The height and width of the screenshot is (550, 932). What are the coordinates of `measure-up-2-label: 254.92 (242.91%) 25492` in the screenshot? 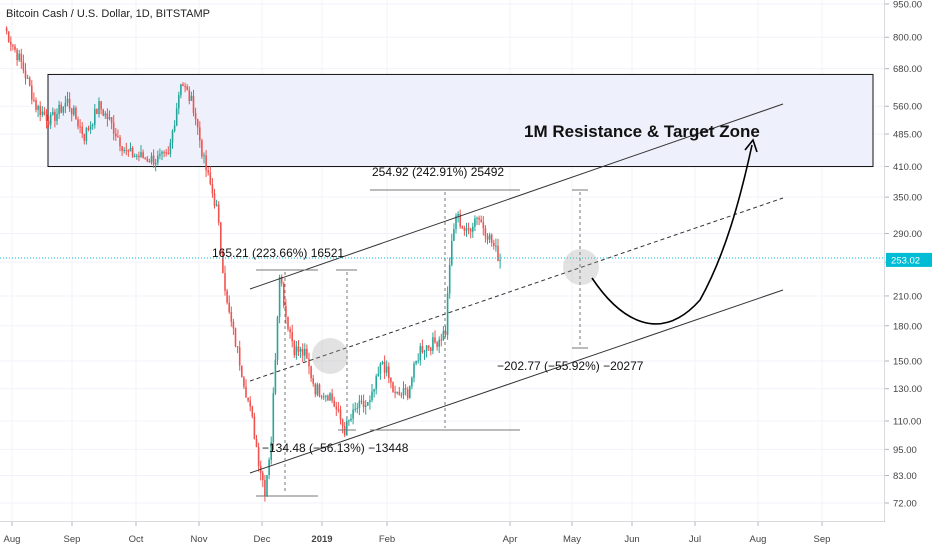 It's located at (438, 172).